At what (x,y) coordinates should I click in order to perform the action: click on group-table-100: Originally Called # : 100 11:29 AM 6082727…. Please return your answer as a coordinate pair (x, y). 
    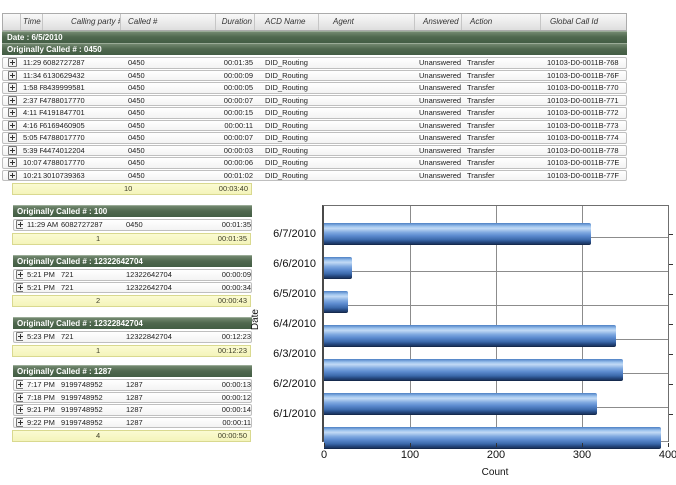
    Looking at the image, I should click on (132, 225).